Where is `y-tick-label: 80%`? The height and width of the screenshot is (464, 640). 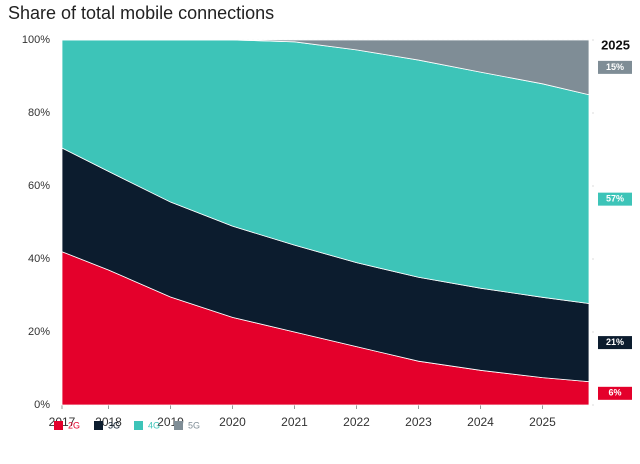 y-tick-label: 80% is located at coordinates (39, 113).